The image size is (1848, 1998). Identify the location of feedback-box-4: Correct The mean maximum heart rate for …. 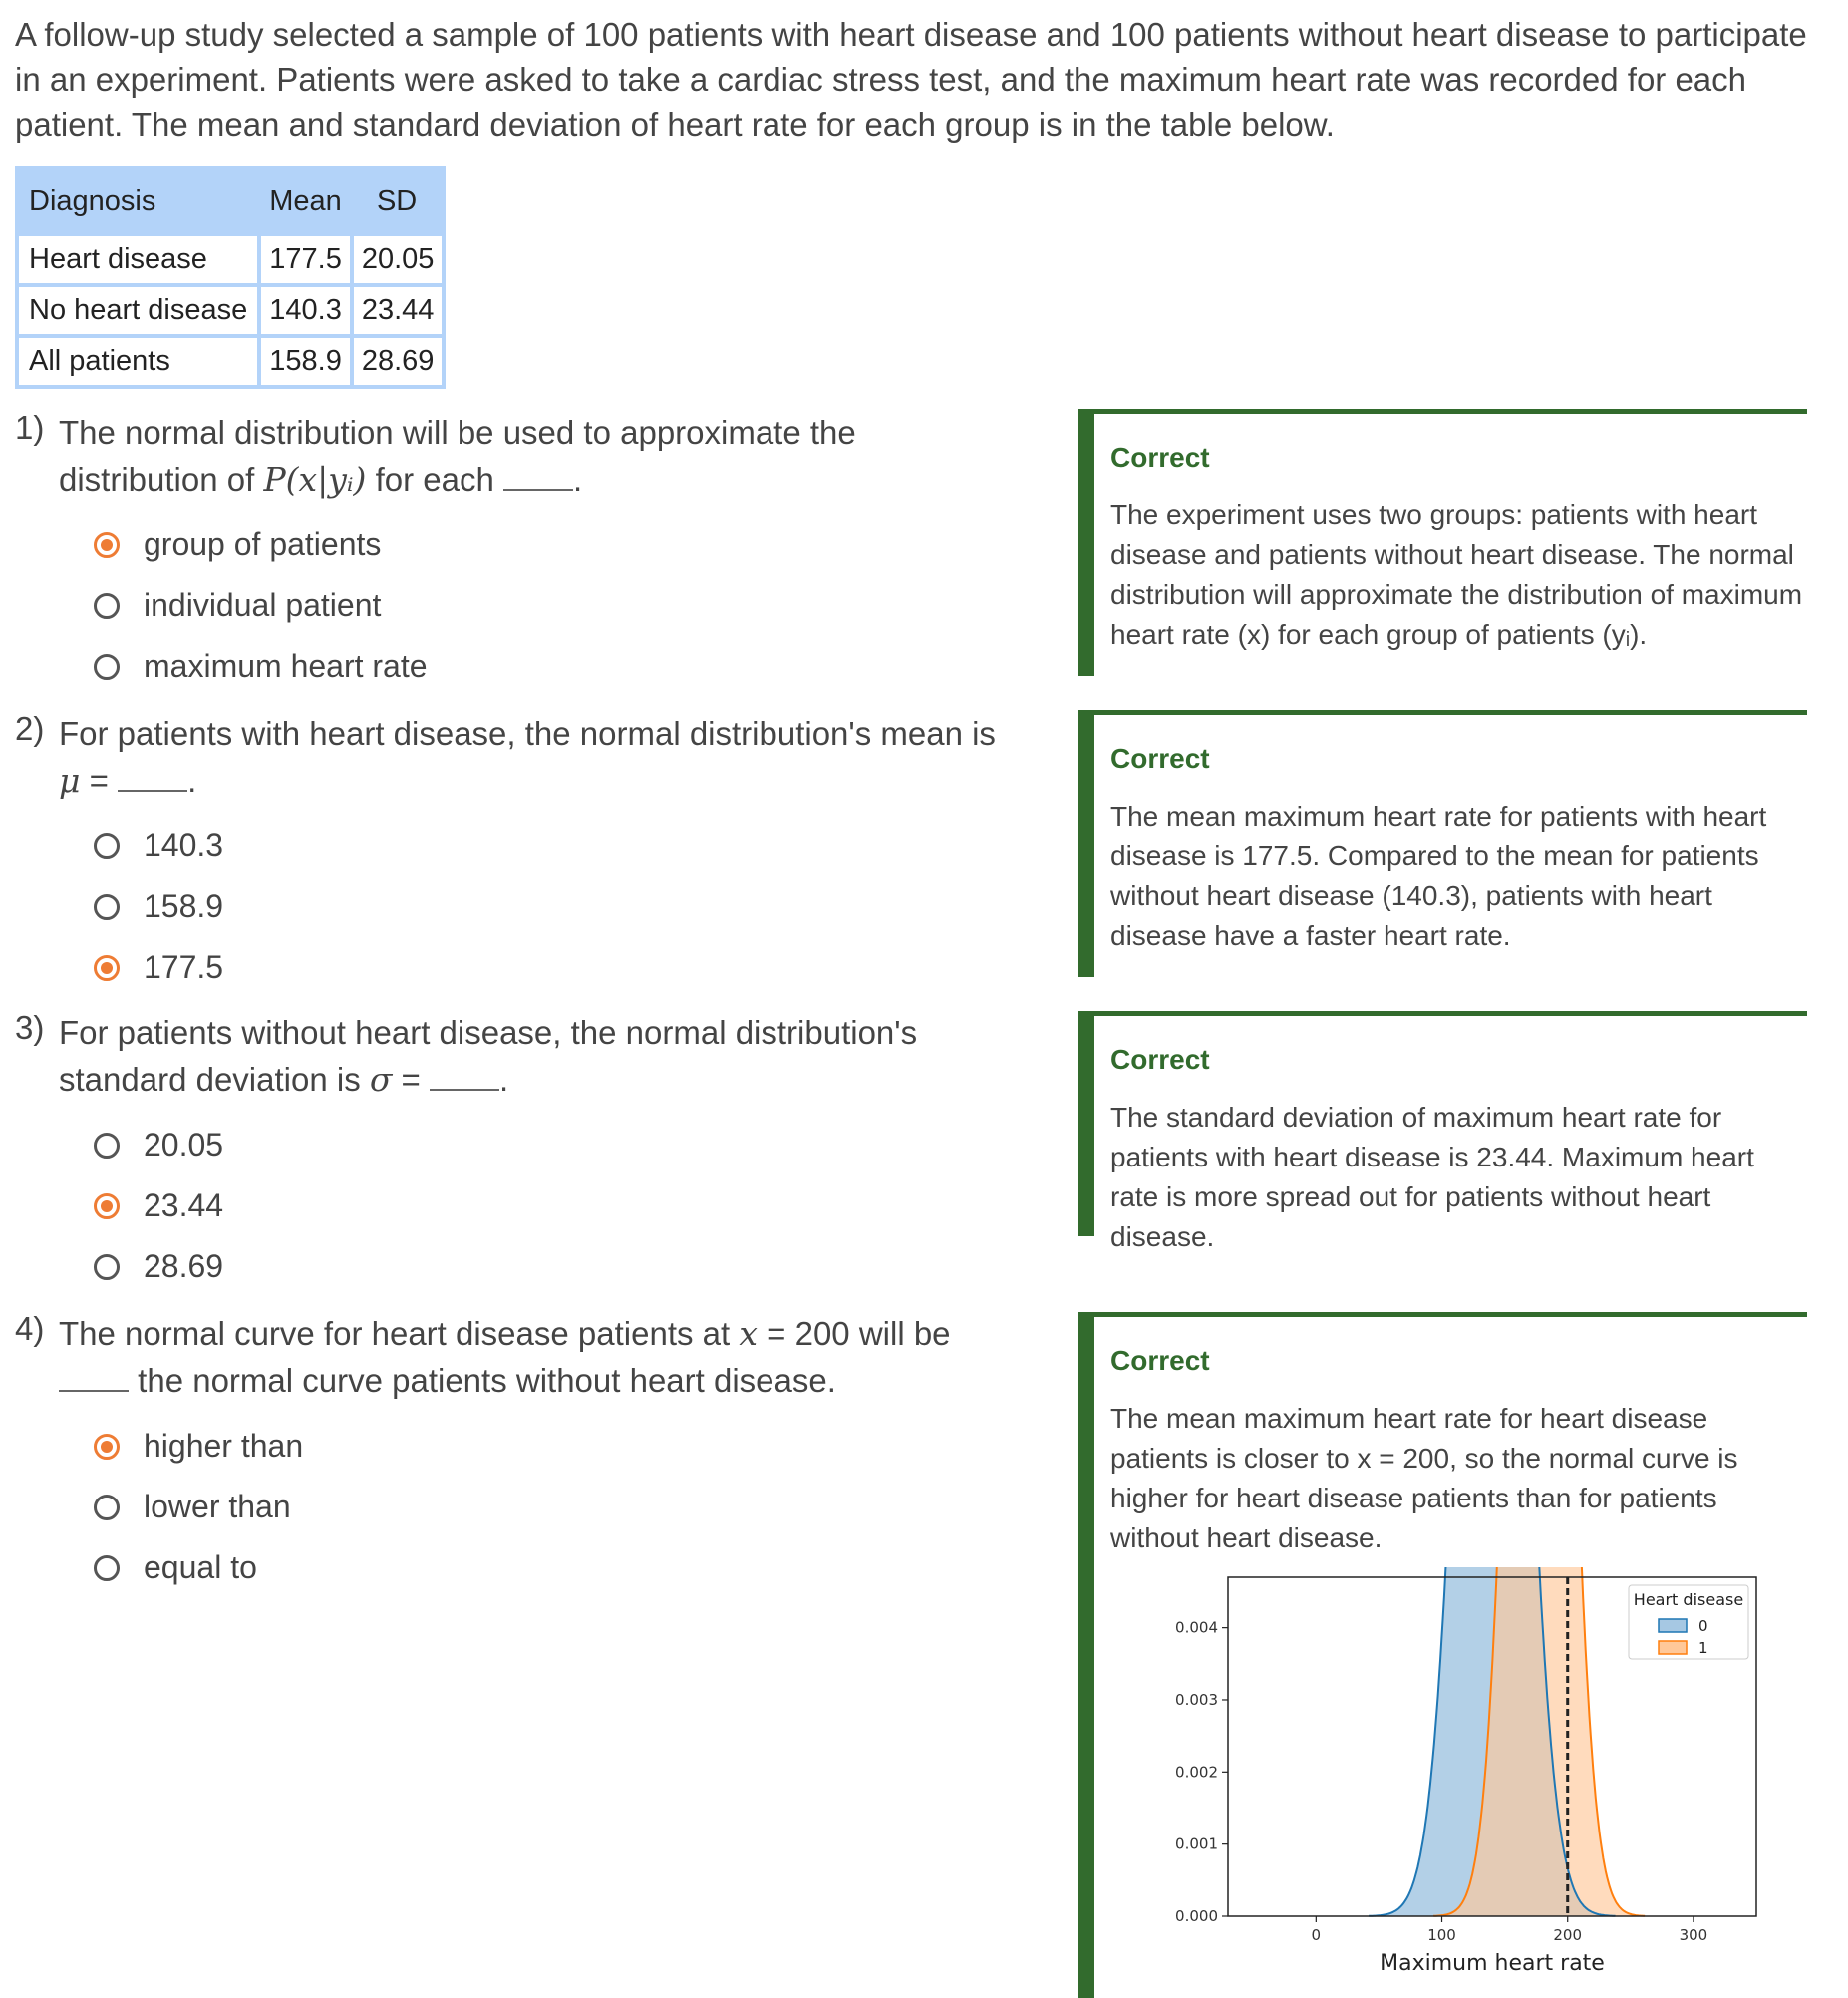
(1443, 1655).